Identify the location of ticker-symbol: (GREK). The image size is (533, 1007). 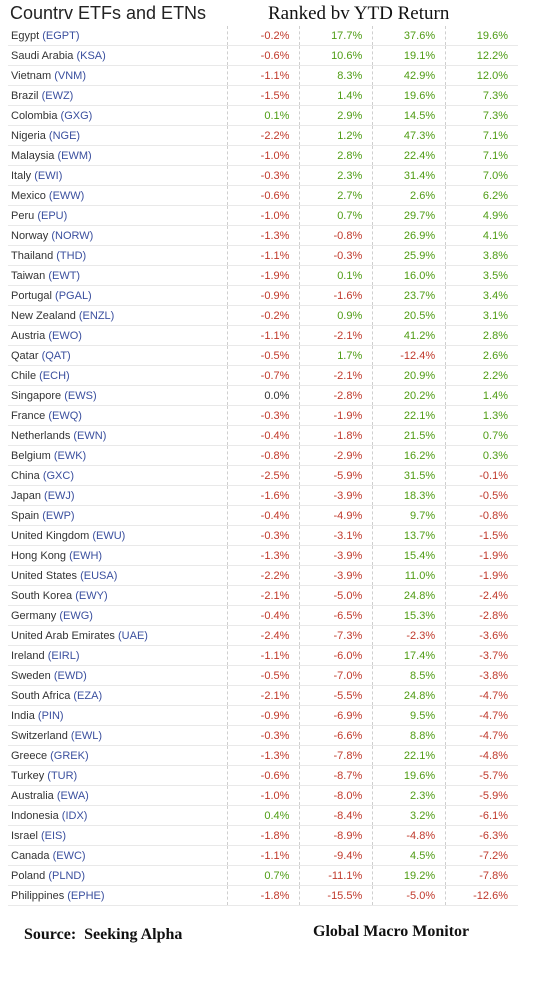
(69, 755).